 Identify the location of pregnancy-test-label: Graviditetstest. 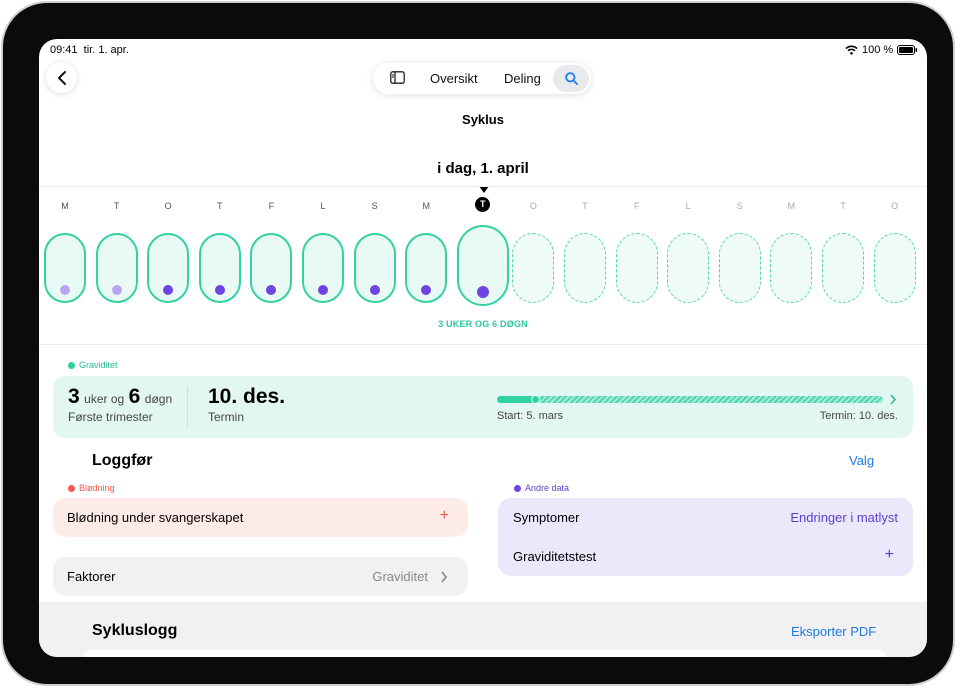
(555, 556).